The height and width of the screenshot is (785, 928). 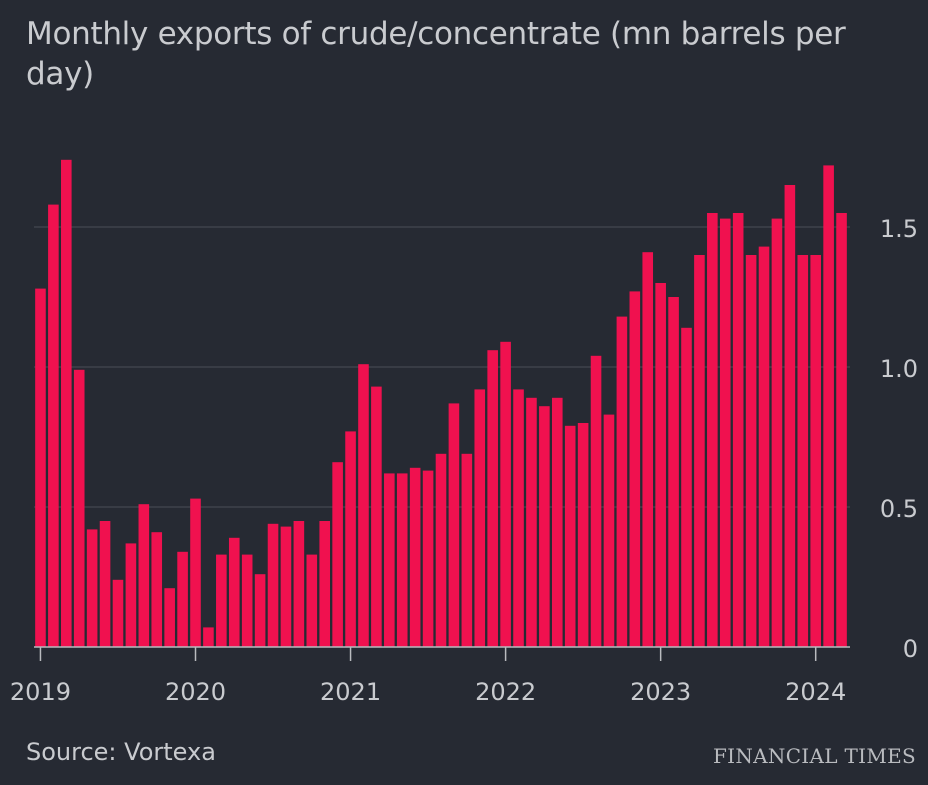 I want to click on y-tick-label: 0, so click(x=910, y=649).